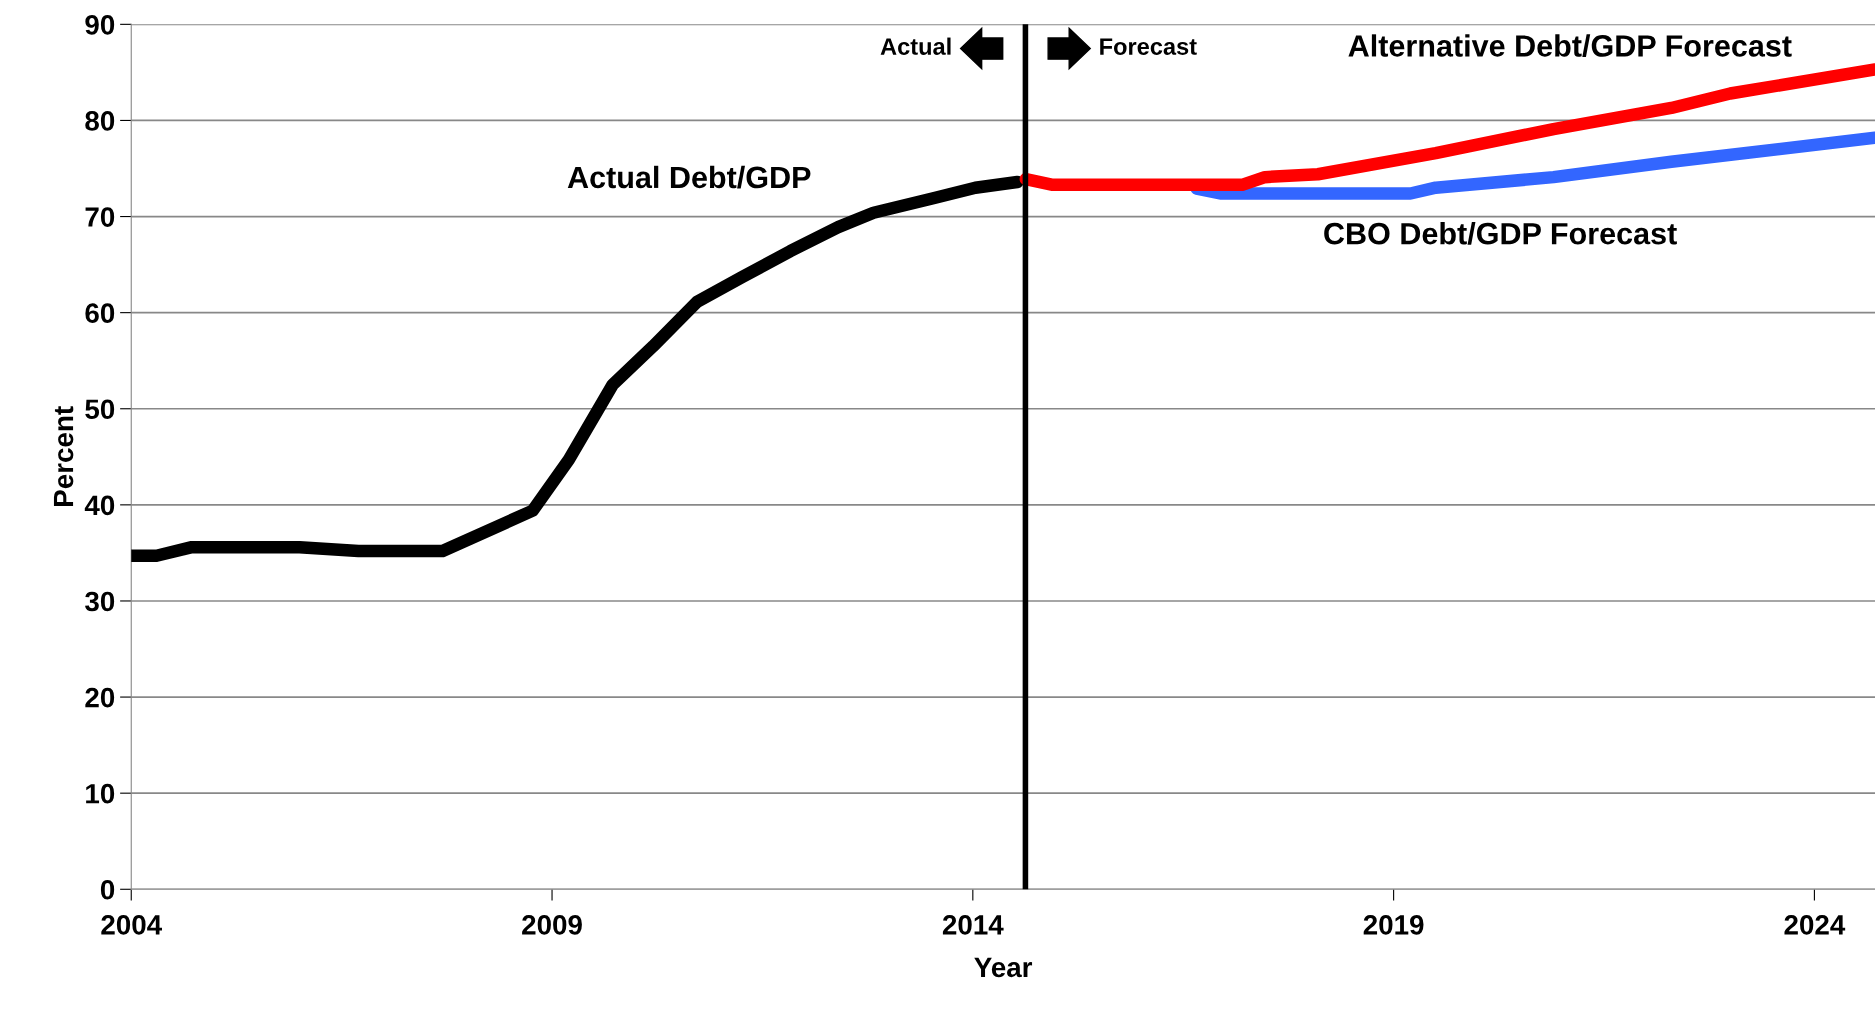 Image resolution: width=1875 pixels, height=1014 pixels. What do you see at coordinates (1500, 233) in the screenshot?
I see `series-label: CBO Debt/GDP Forecast` at bounding box center [1500, 233].